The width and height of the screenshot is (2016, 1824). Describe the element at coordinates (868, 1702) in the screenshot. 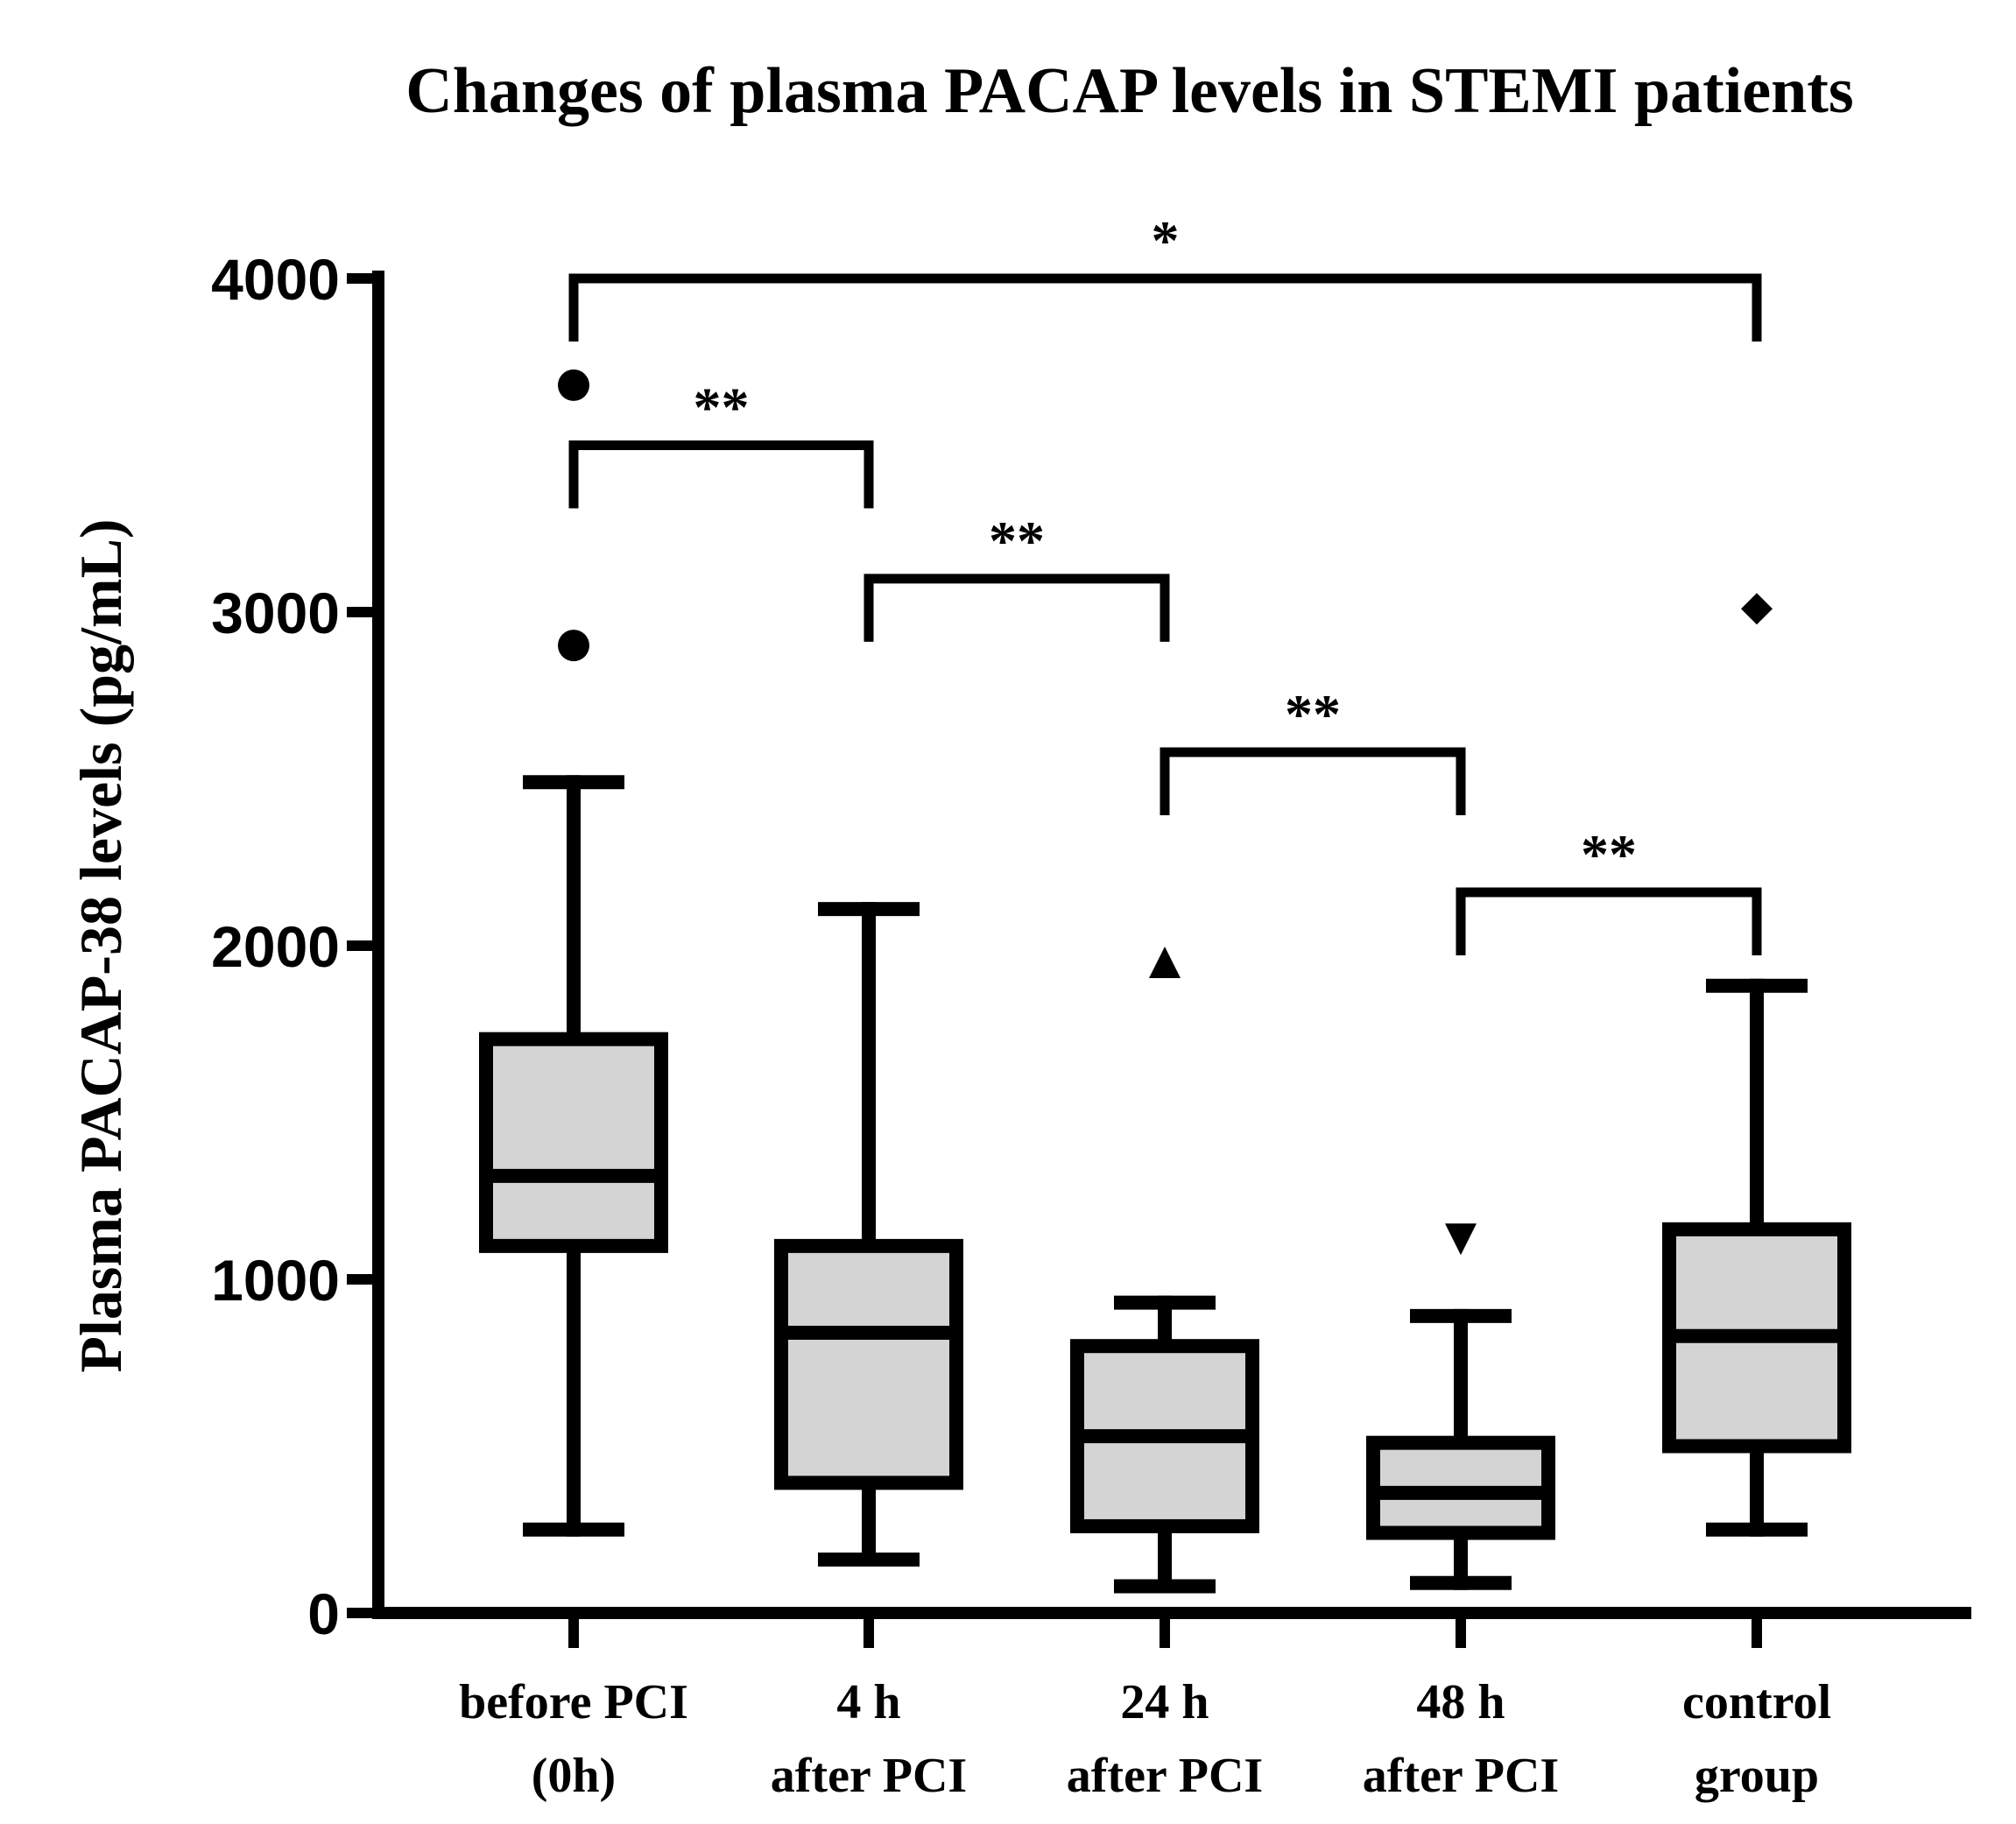

I see `x-tick-label: 4 h` at that location.